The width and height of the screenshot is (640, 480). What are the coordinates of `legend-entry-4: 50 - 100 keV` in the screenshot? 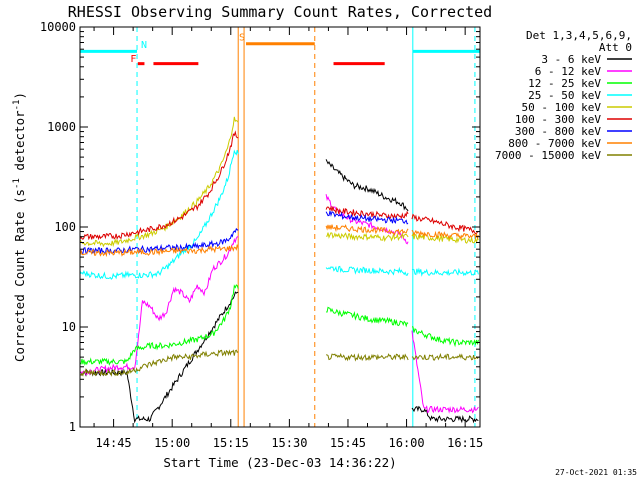 It's located at (562, 107).